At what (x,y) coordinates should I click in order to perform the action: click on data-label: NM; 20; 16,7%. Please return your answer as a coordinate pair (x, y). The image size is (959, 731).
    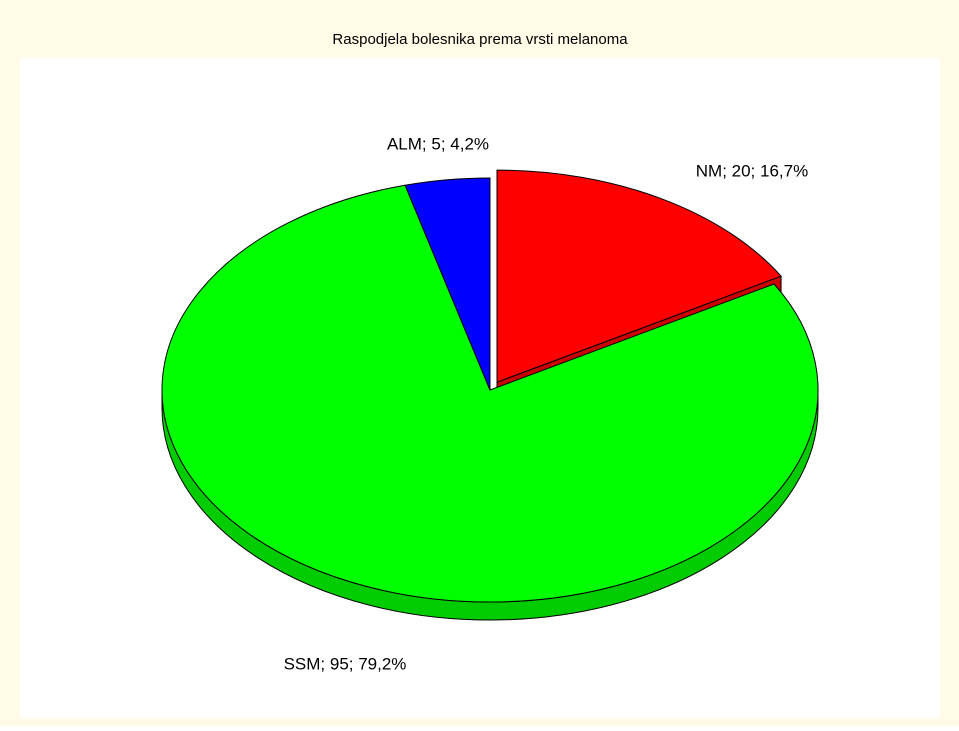
    Looking at the image, I should click on (752, 170).